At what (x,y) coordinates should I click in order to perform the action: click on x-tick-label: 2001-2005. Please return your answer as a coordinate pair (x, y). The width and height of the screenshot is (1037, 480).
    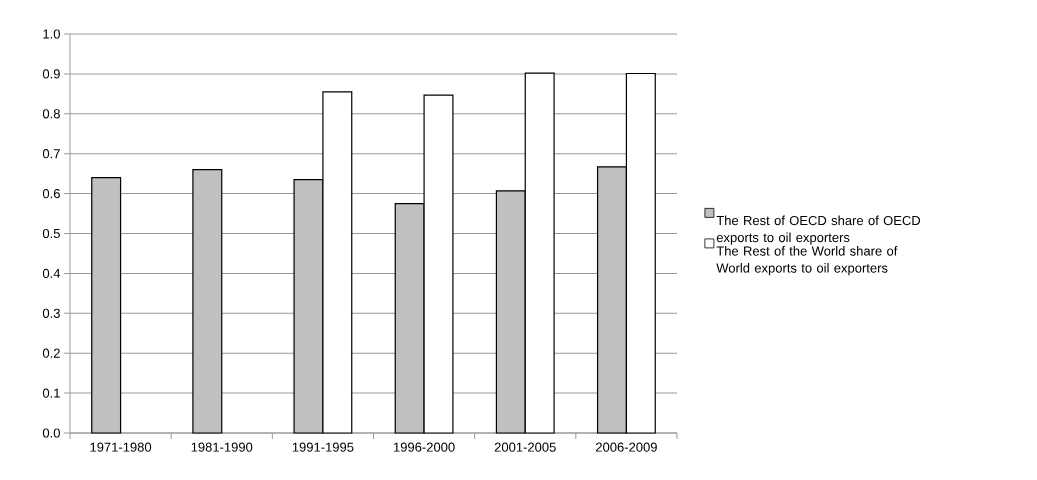
    Looking at the image, I should click on (525, 447).